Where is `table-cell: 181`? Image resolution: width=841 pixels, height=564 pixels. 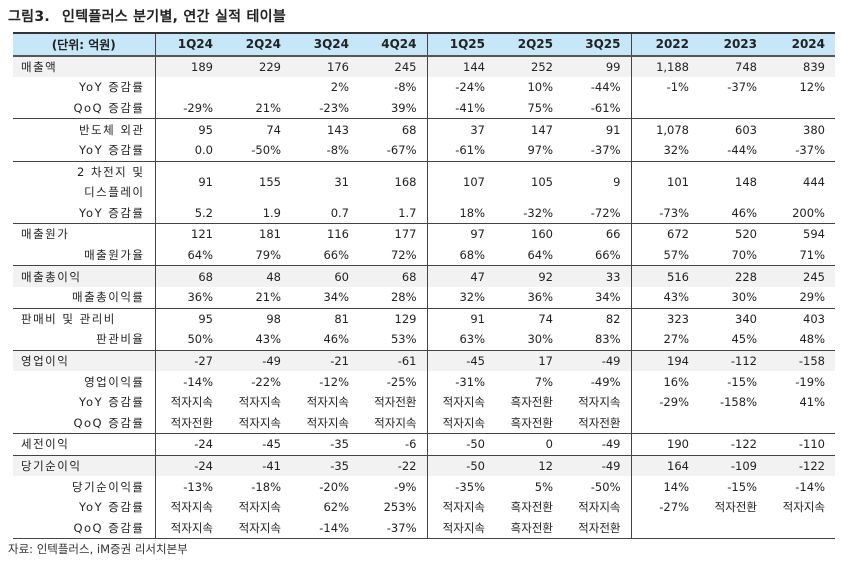
table-cell: 181 is located at coordinates (270, 234).